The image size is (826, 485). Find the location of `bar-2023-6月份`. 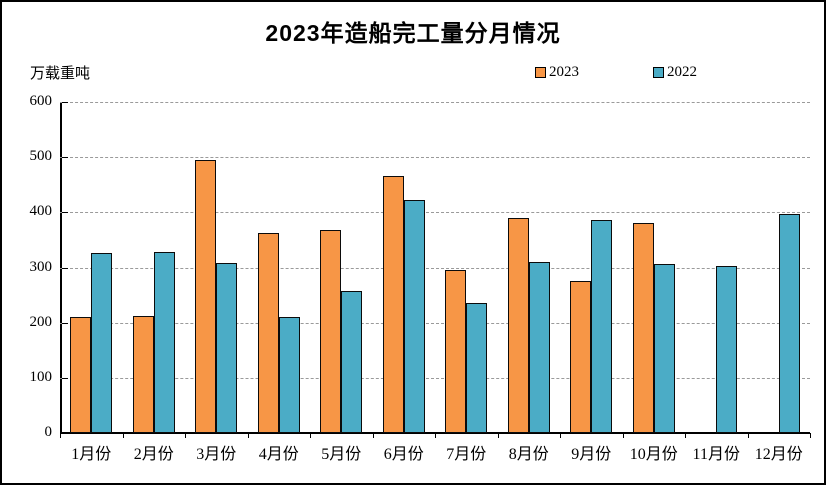

bar-2023-6月份 is located at coordinates (393, 304).